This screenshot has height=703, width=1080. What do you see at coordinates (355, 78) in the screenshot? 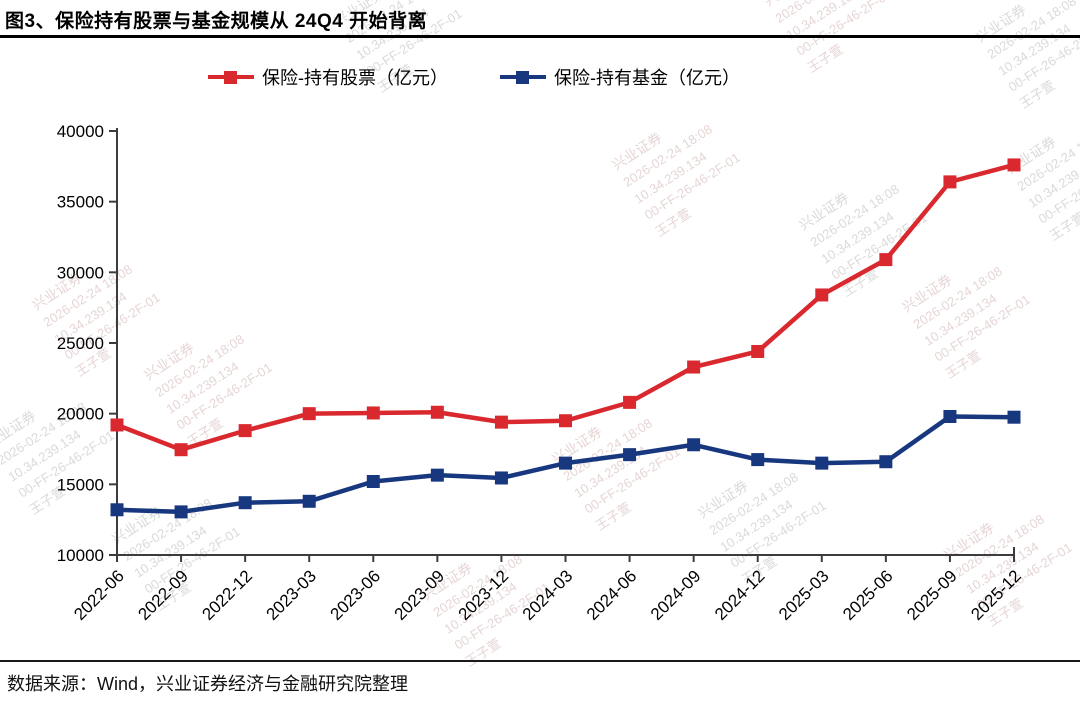
I see `legend-label-stocks: 保险-持有股票（亿元）` at bounding box center [355, 78].